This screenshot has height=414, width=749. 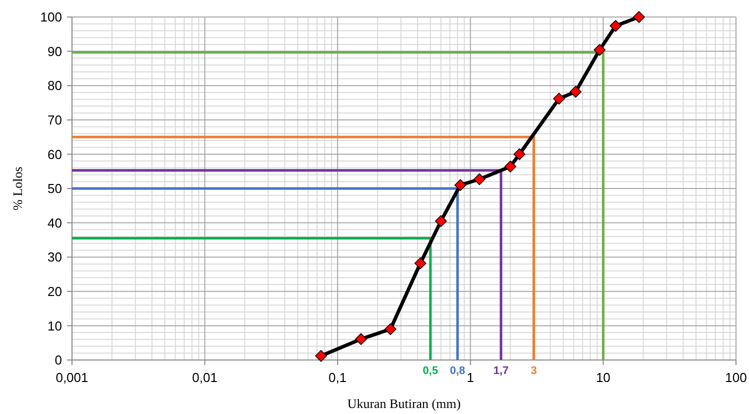 I want to click on x-tick-label: 10, so click(x=603, y=377).